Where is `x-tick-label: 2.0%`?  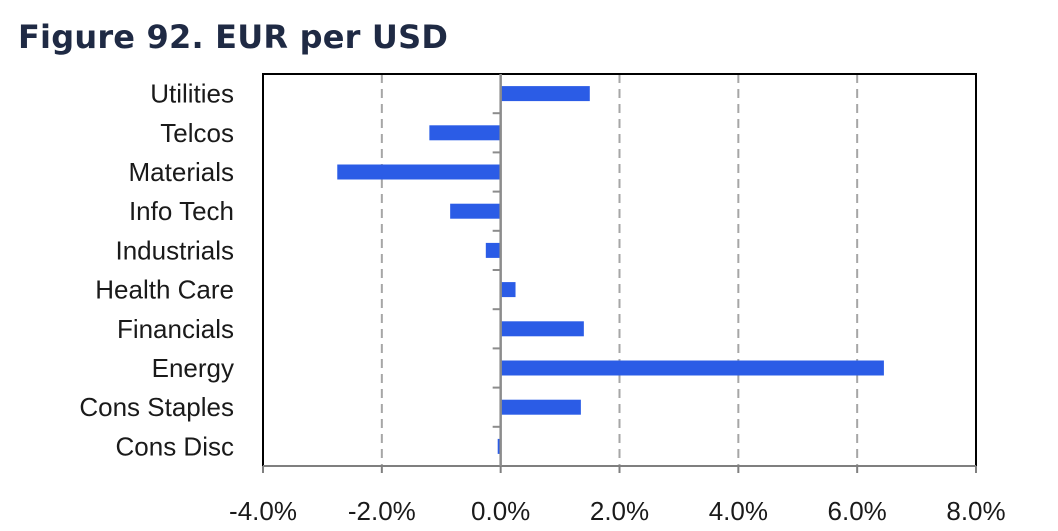 x-tick-label: 2.0% is located at coordinates (619, 511).